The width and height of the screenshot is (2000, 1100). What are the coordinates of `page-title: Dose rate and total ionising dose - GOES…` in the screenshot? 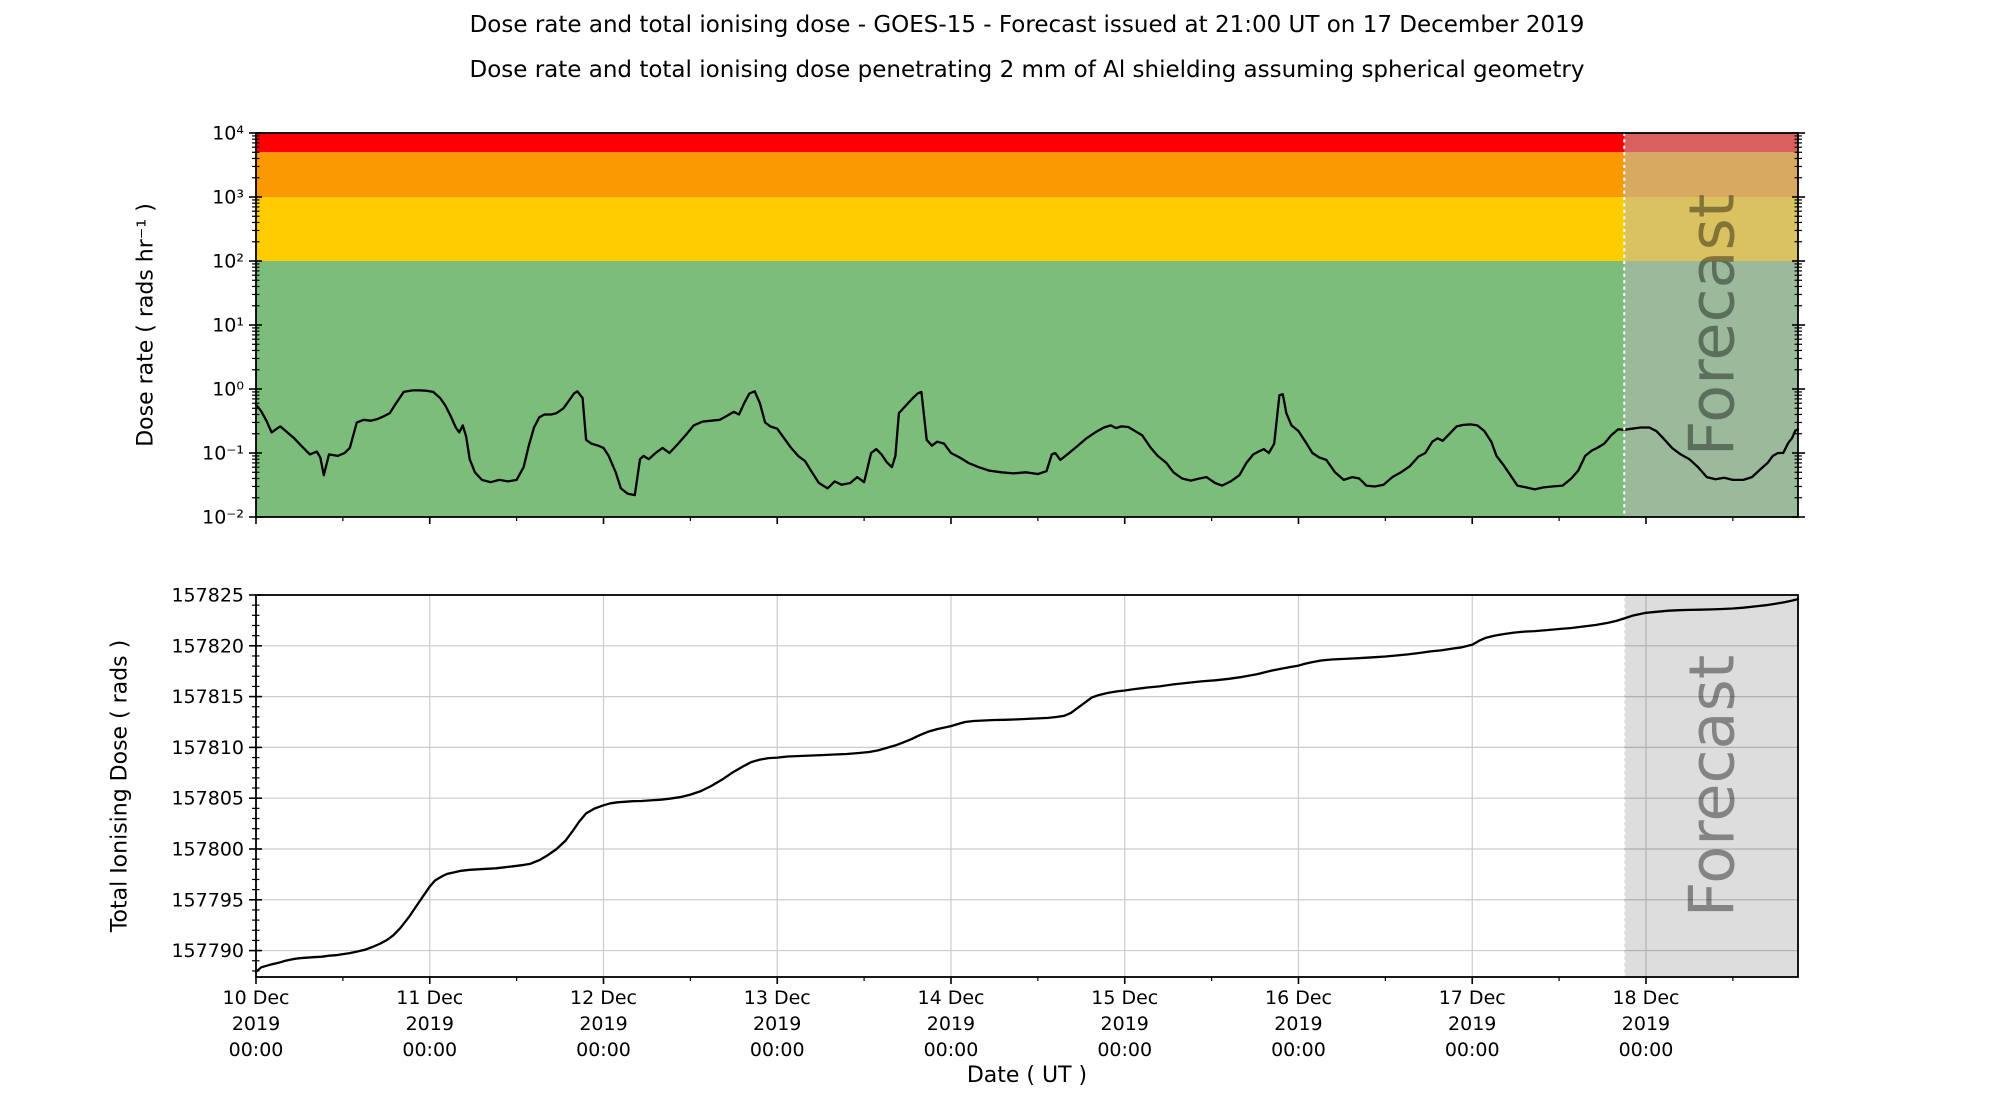 It's located at (1027, 25).